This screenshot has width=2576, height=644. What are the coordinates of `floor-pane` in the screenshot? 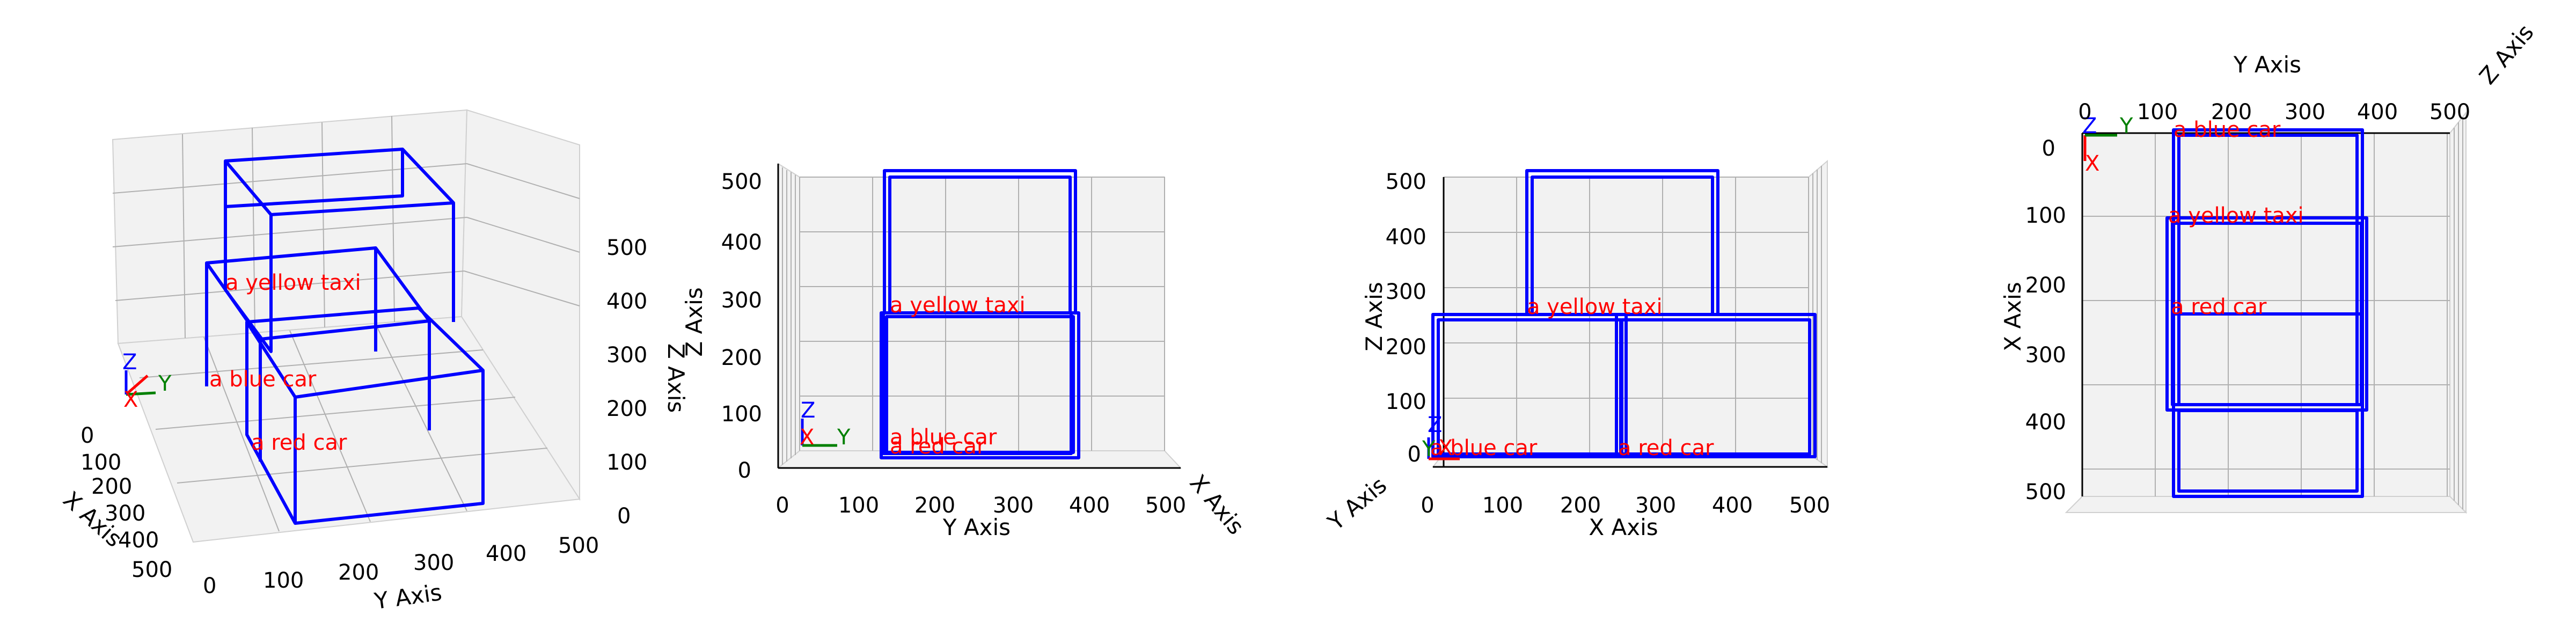 It's located at (2266, 504).